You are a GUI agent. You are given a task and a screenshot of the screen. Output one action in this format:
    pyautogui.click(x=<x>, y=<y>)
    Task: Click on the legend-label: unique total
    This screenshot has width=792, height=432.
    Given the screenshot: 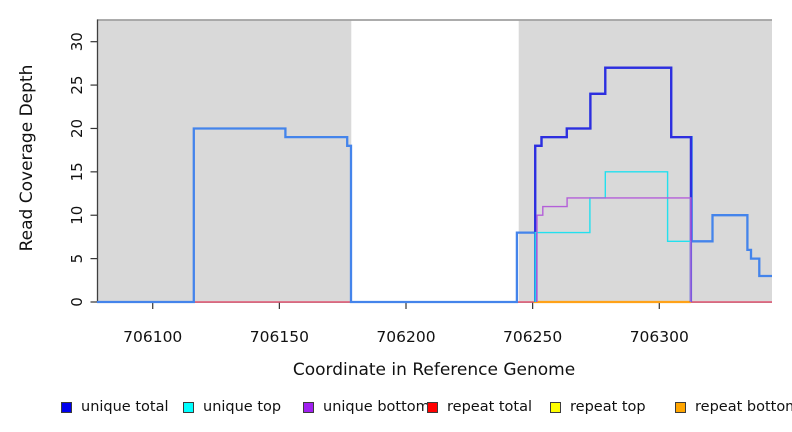 What is the action you would take?
    pyautogui.click(x=125, y=407)
    